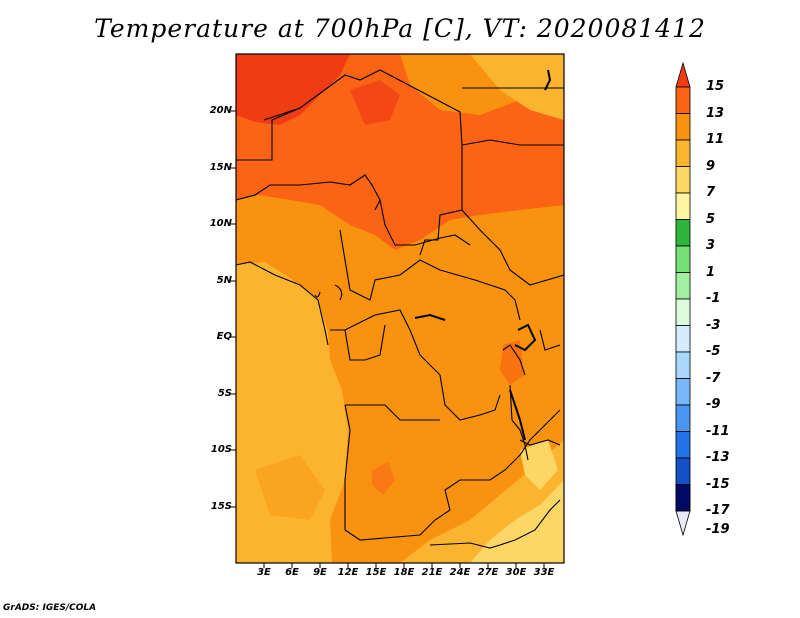 This screenshot has width=800, height=618. Describe the element at coordinates (718, 529) in the screenshot. I see `colorbar-label: -19` at that location.